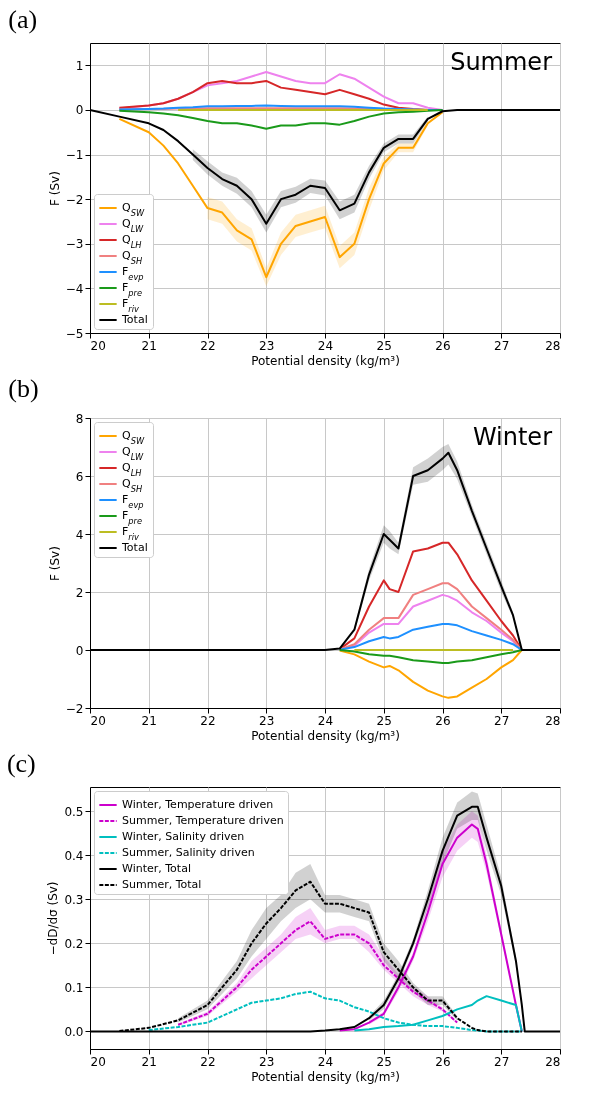  Describe the element at coordinates (162, 884) in the screenshot. I see `legend-label: Summer, Total` at that location.